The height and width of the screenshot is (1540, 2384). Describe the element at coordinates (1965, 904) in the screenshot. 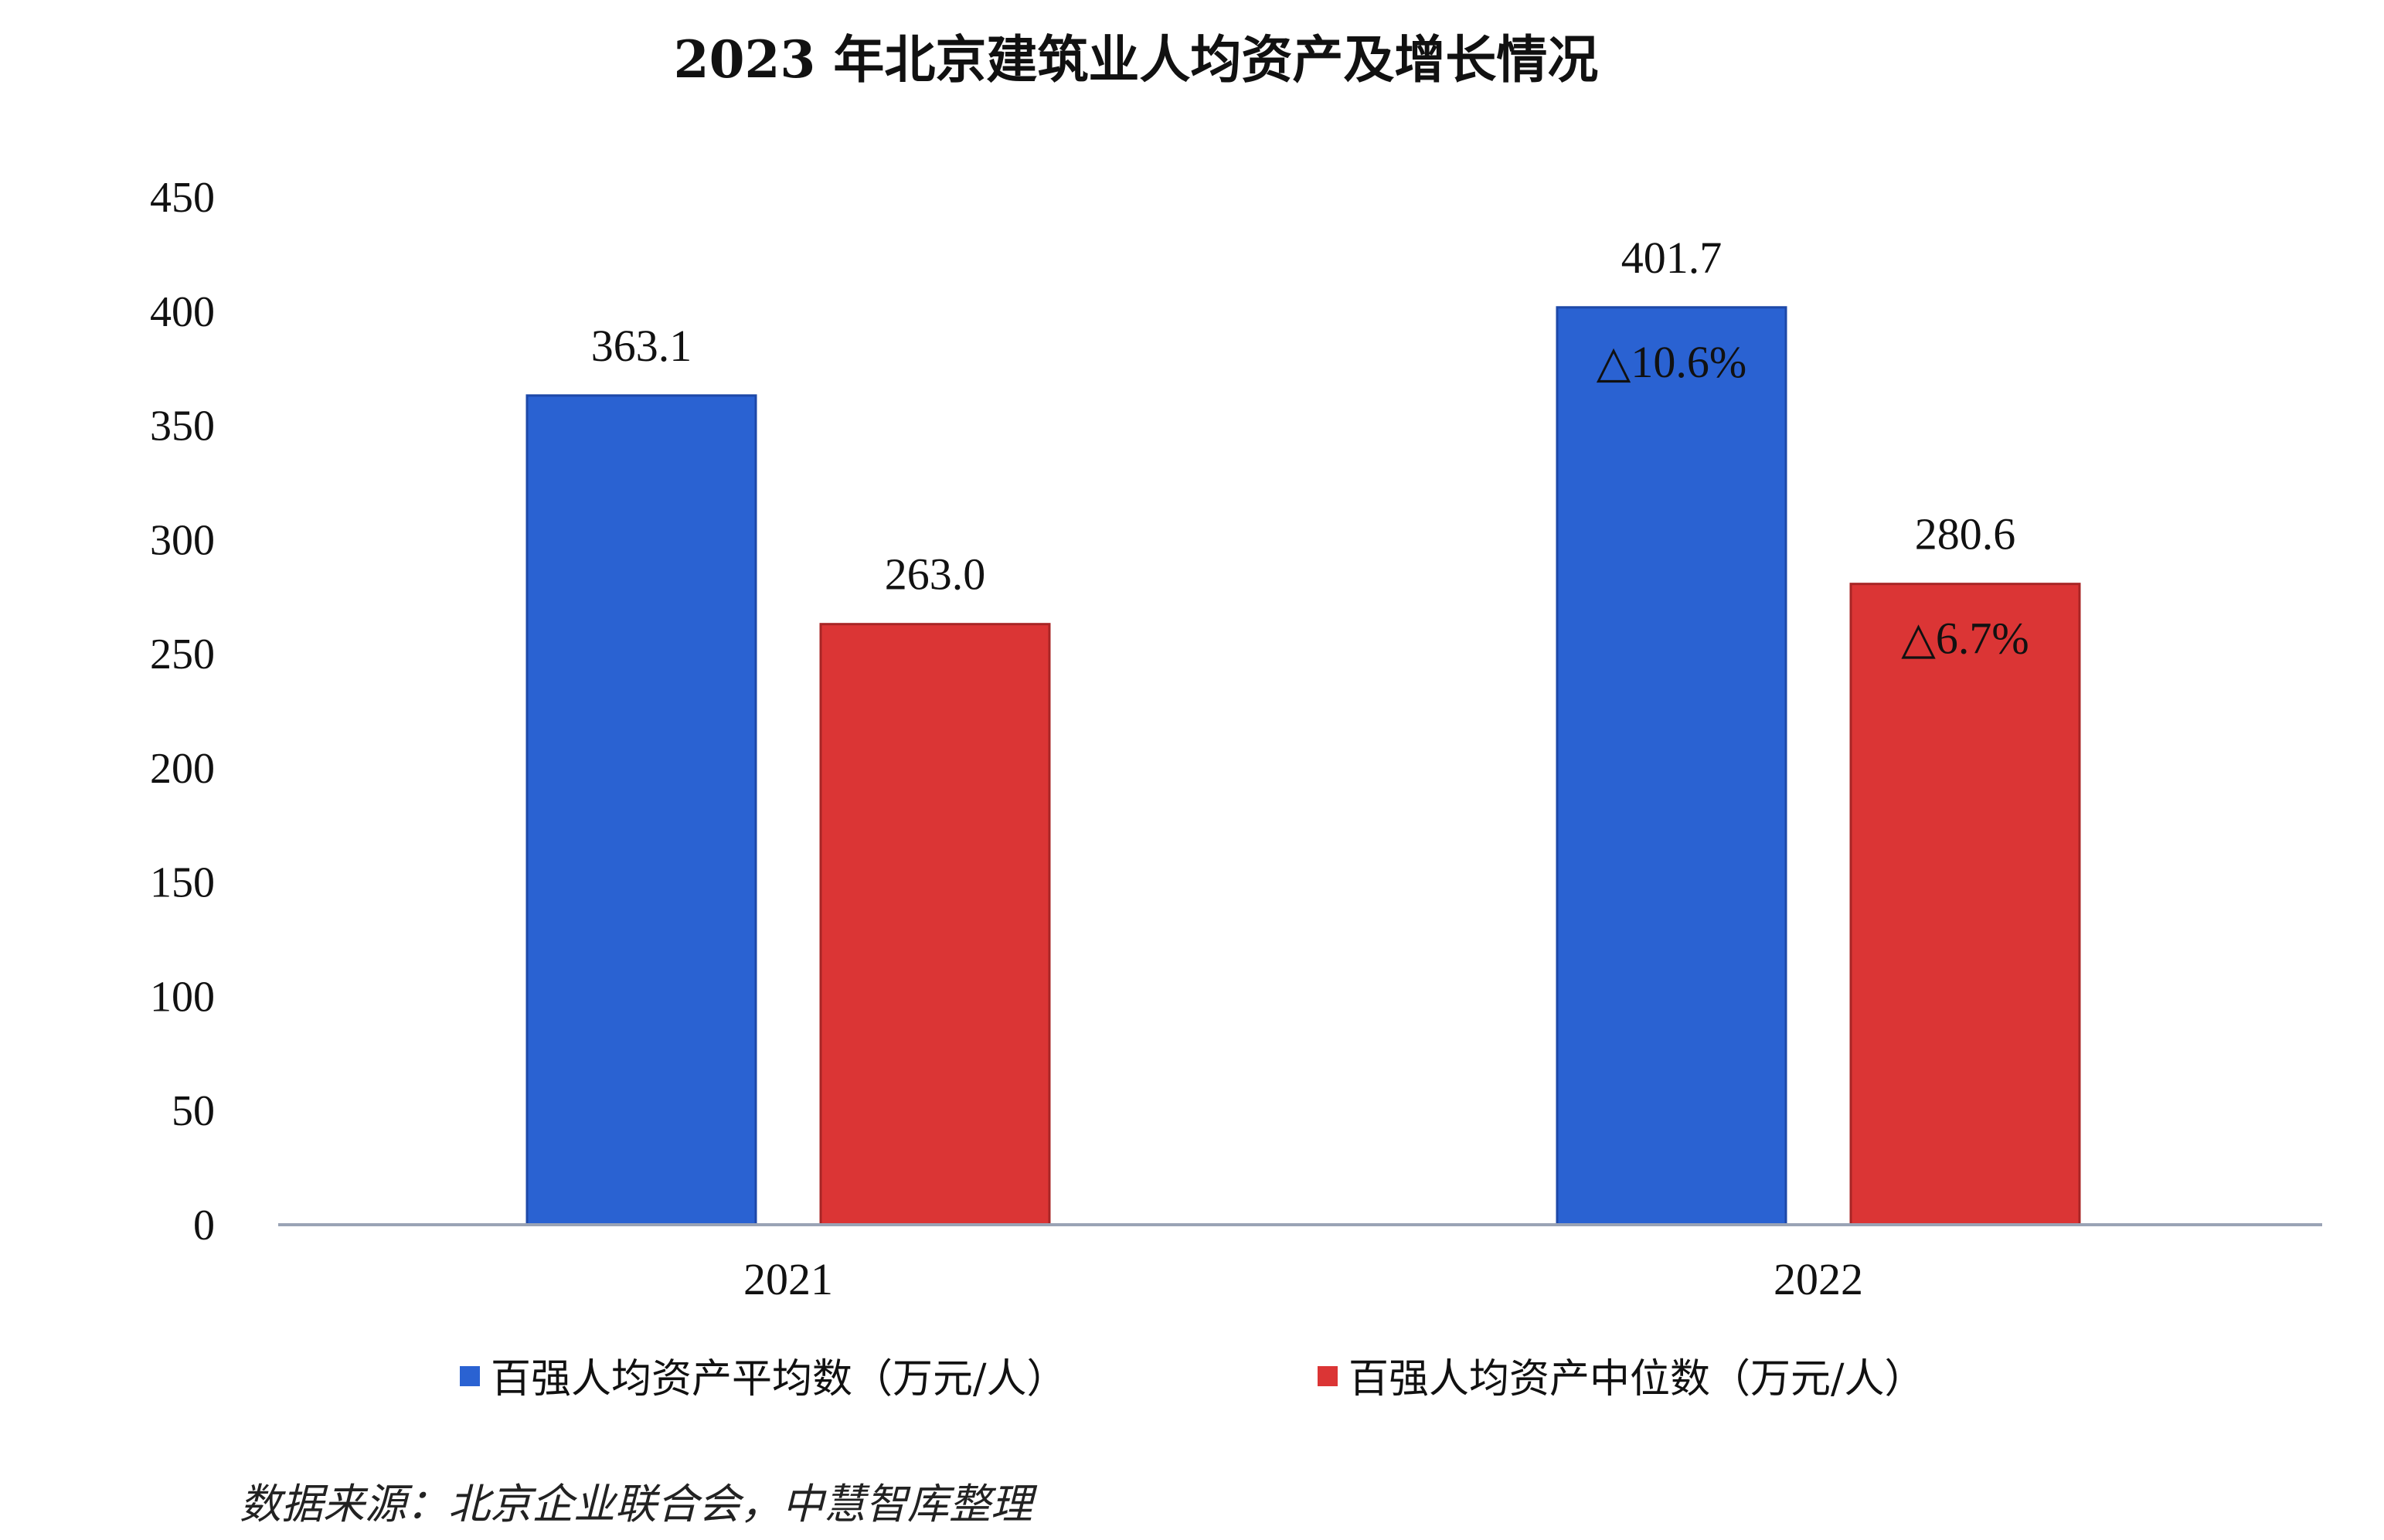

I see `bar-median-2022` at that location.